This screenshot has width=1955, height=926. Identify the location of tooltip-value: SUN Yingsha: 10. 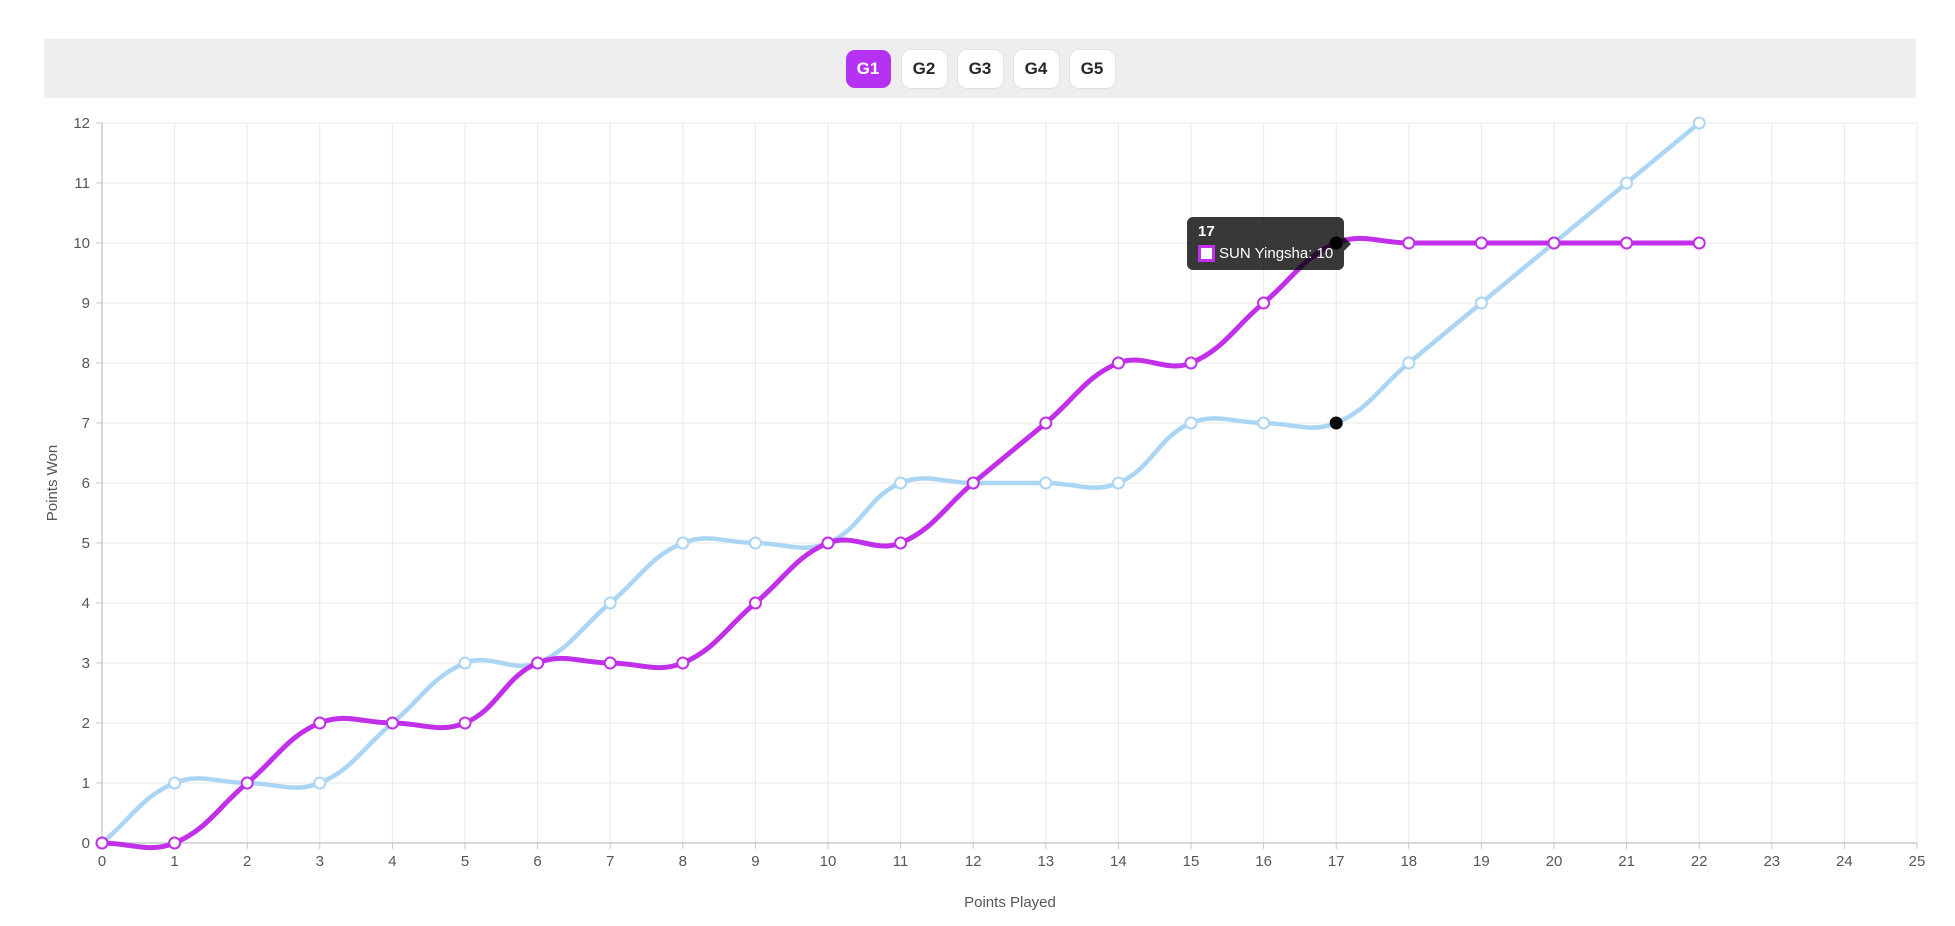
(1276, 253).